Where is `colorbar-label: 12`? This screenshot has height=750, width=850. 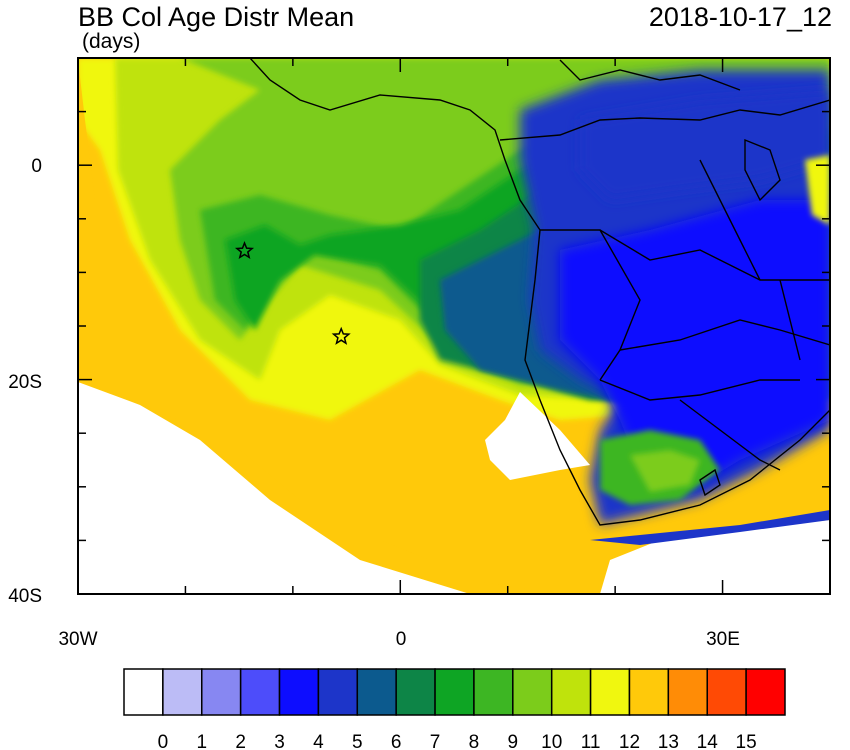
colorbar-label: 12 is located at coordinates (629, 741).